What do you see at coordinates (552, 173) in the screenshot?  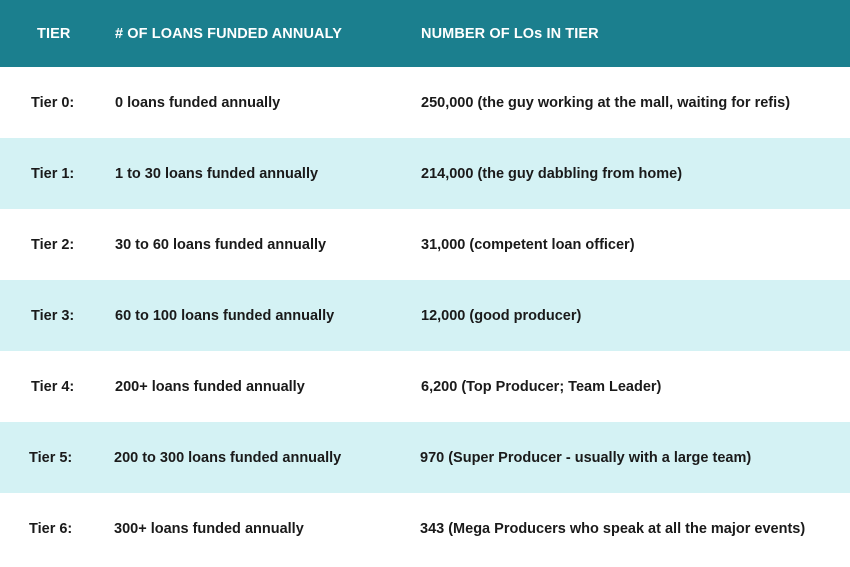 I see `count-cell: 214,000 (the guy dabbling from home)` at bounding box center [552, 173].